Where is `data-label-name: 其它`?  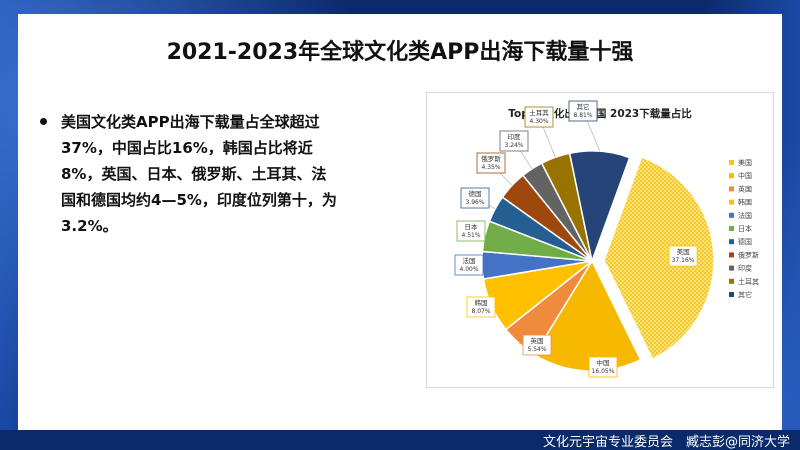
data-label-name: 其它 is located at coordinates (583, 106).